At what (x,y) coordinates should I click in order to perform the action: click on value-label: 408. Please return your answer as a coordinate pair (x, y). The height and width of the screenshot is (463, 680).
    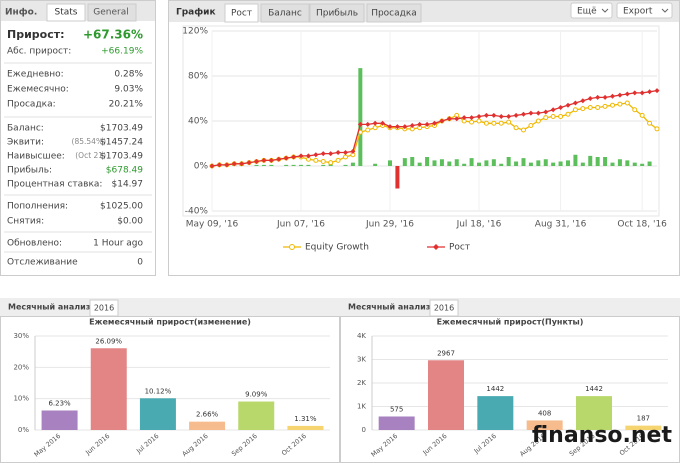
    Looking at the image, I should click on (544, 413).